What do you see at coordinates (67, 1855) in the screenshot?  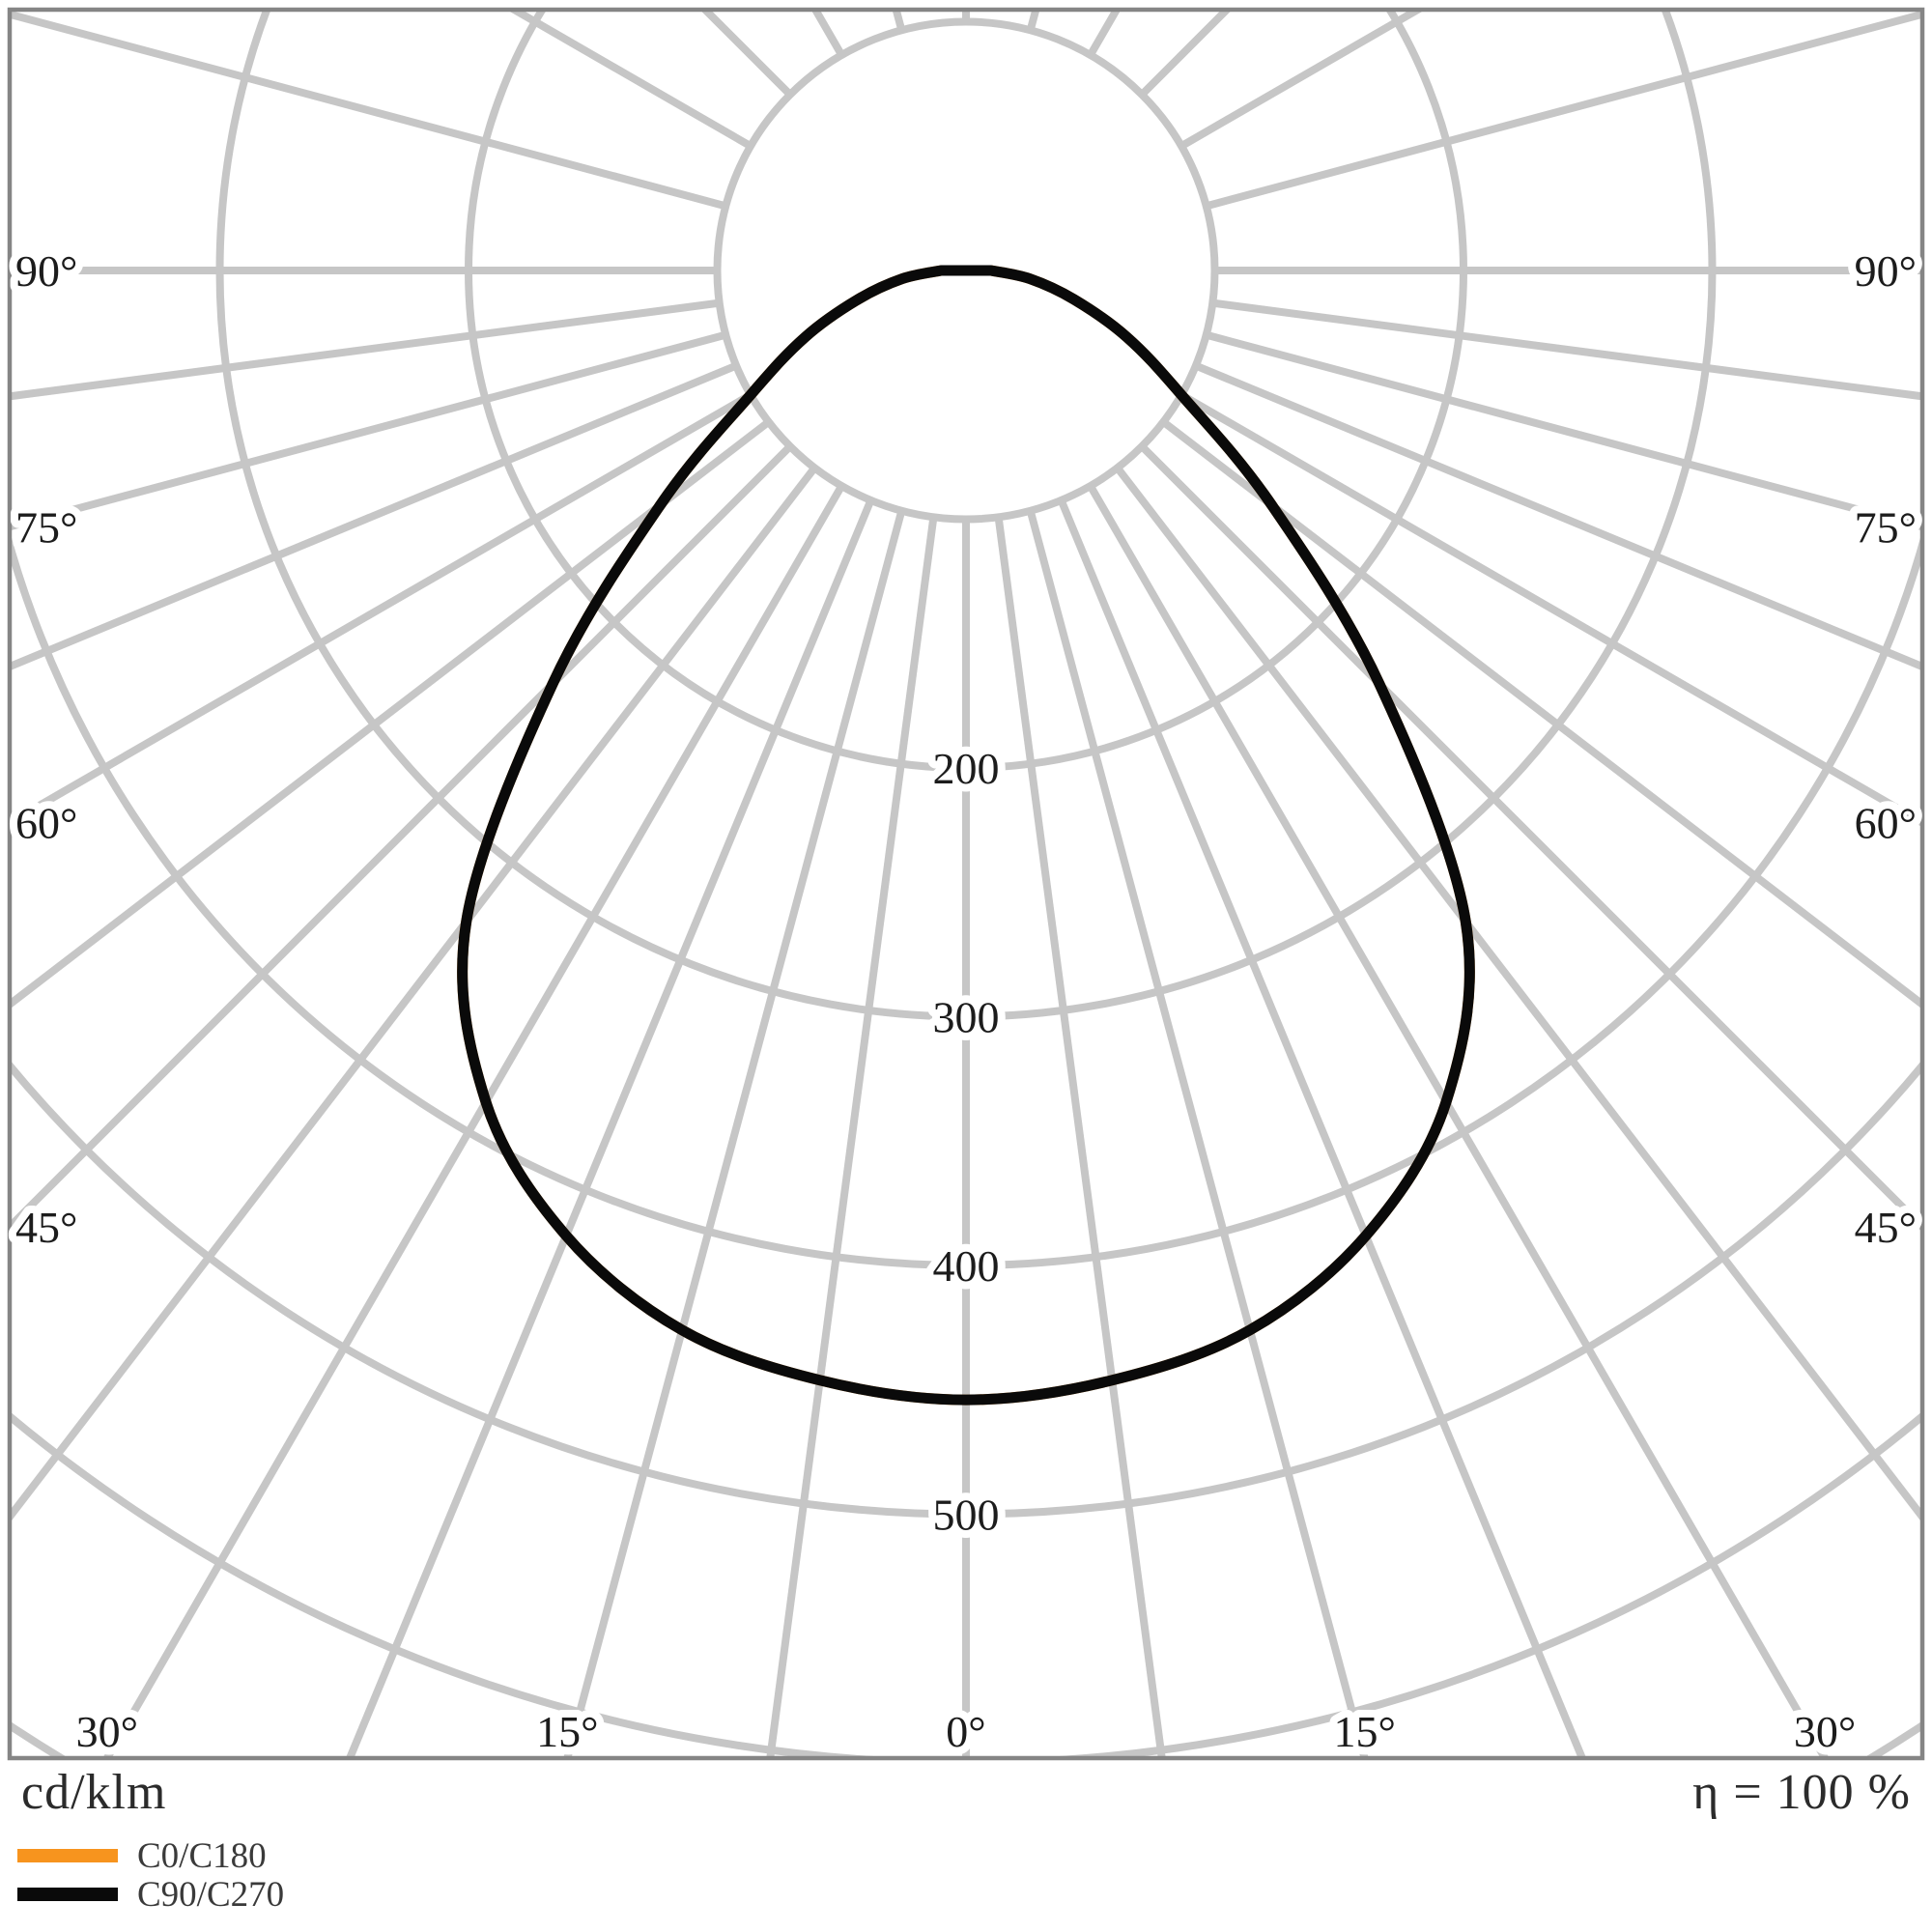 I see `c0-c180-color-swatch` at bounding box center [67, 1855].